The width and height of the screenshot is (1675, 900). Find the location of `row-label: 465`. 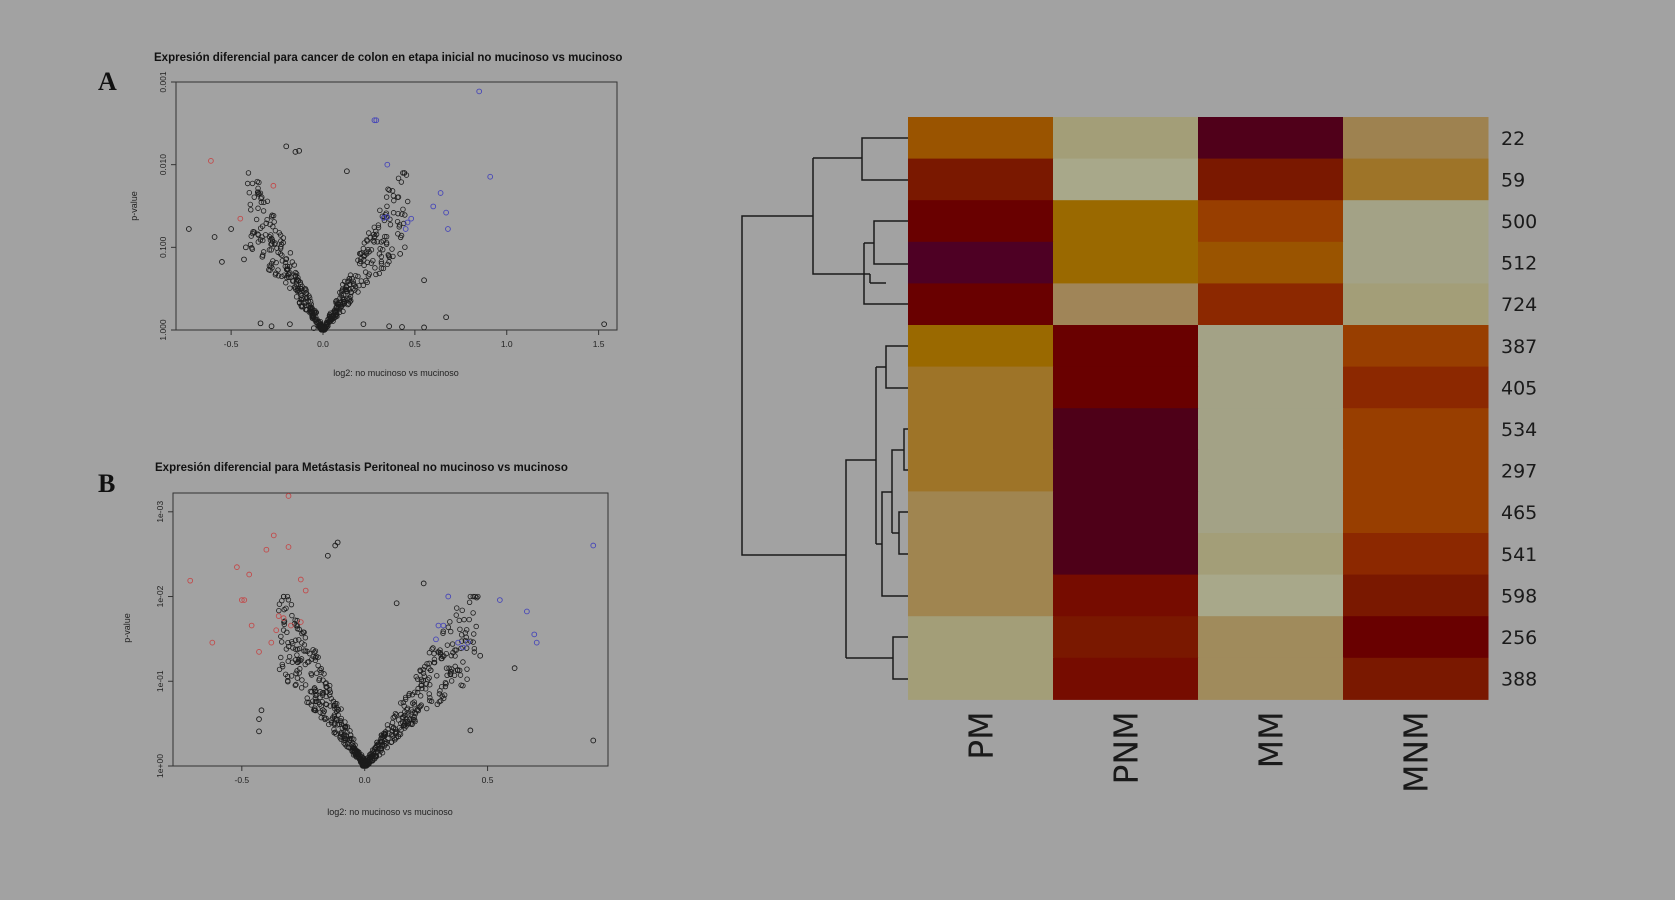

row-label: 465 is located at coordinates (1519, 513).